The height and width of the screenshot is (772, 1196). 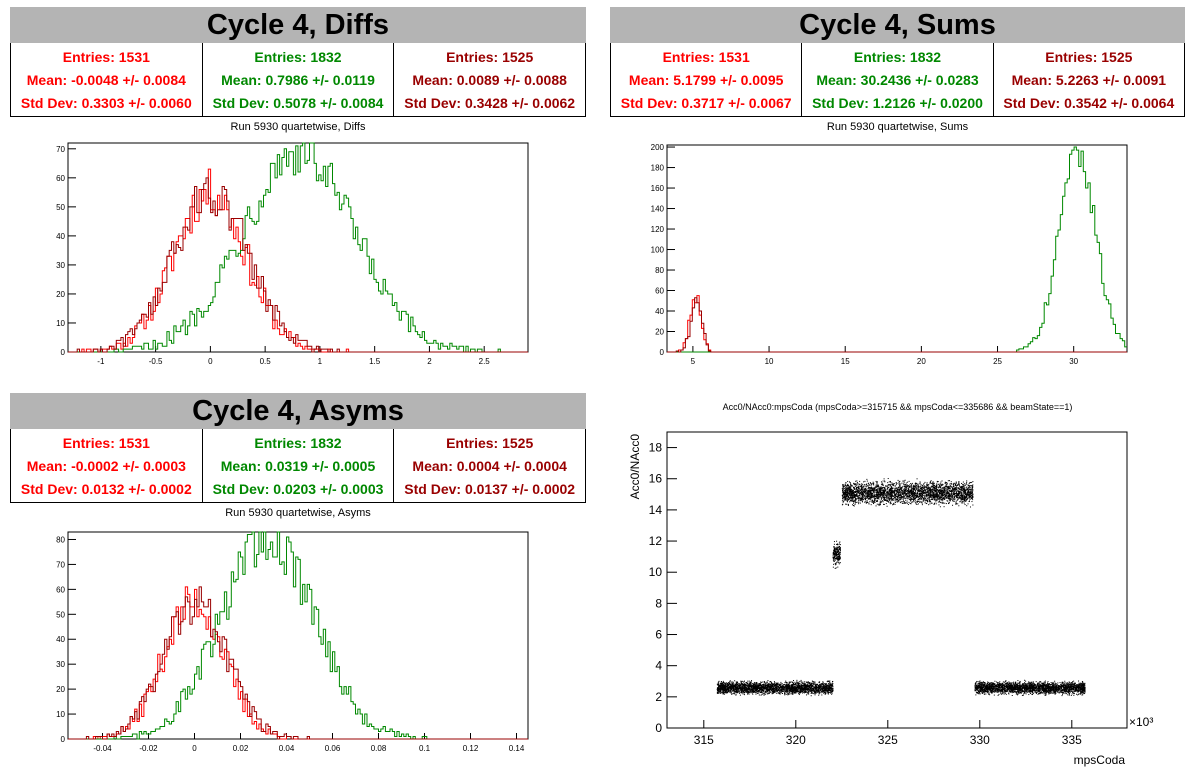 I want to click on y-axis-label: Acc0/NAcc0, so click(x=635, y=467).